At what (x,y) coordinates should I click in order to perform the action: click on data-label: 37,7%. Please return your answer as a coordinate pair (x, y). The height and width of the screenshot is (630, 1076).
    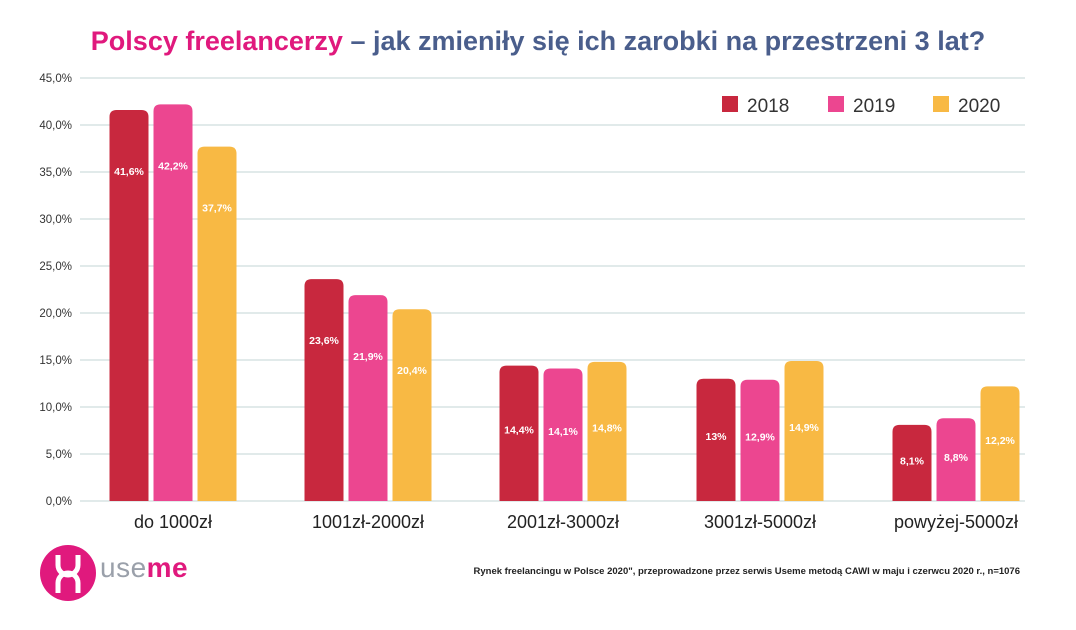
    Looking at the image, I should click on (217, 209).